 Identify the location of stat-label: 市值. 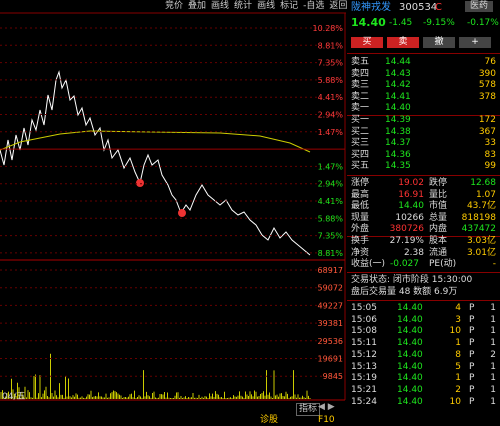
(438, 206).